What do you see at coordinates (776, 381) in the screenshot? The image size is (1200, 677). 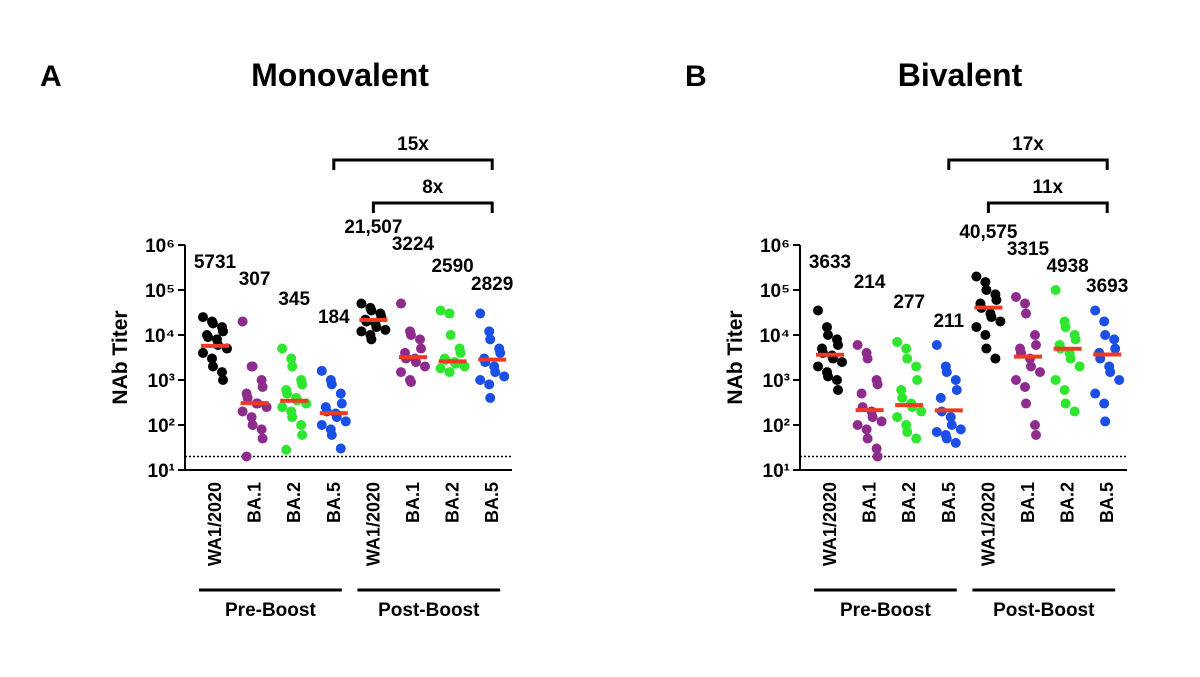 I see `y-tick-label: 10³` at bounding box center [776, 381].